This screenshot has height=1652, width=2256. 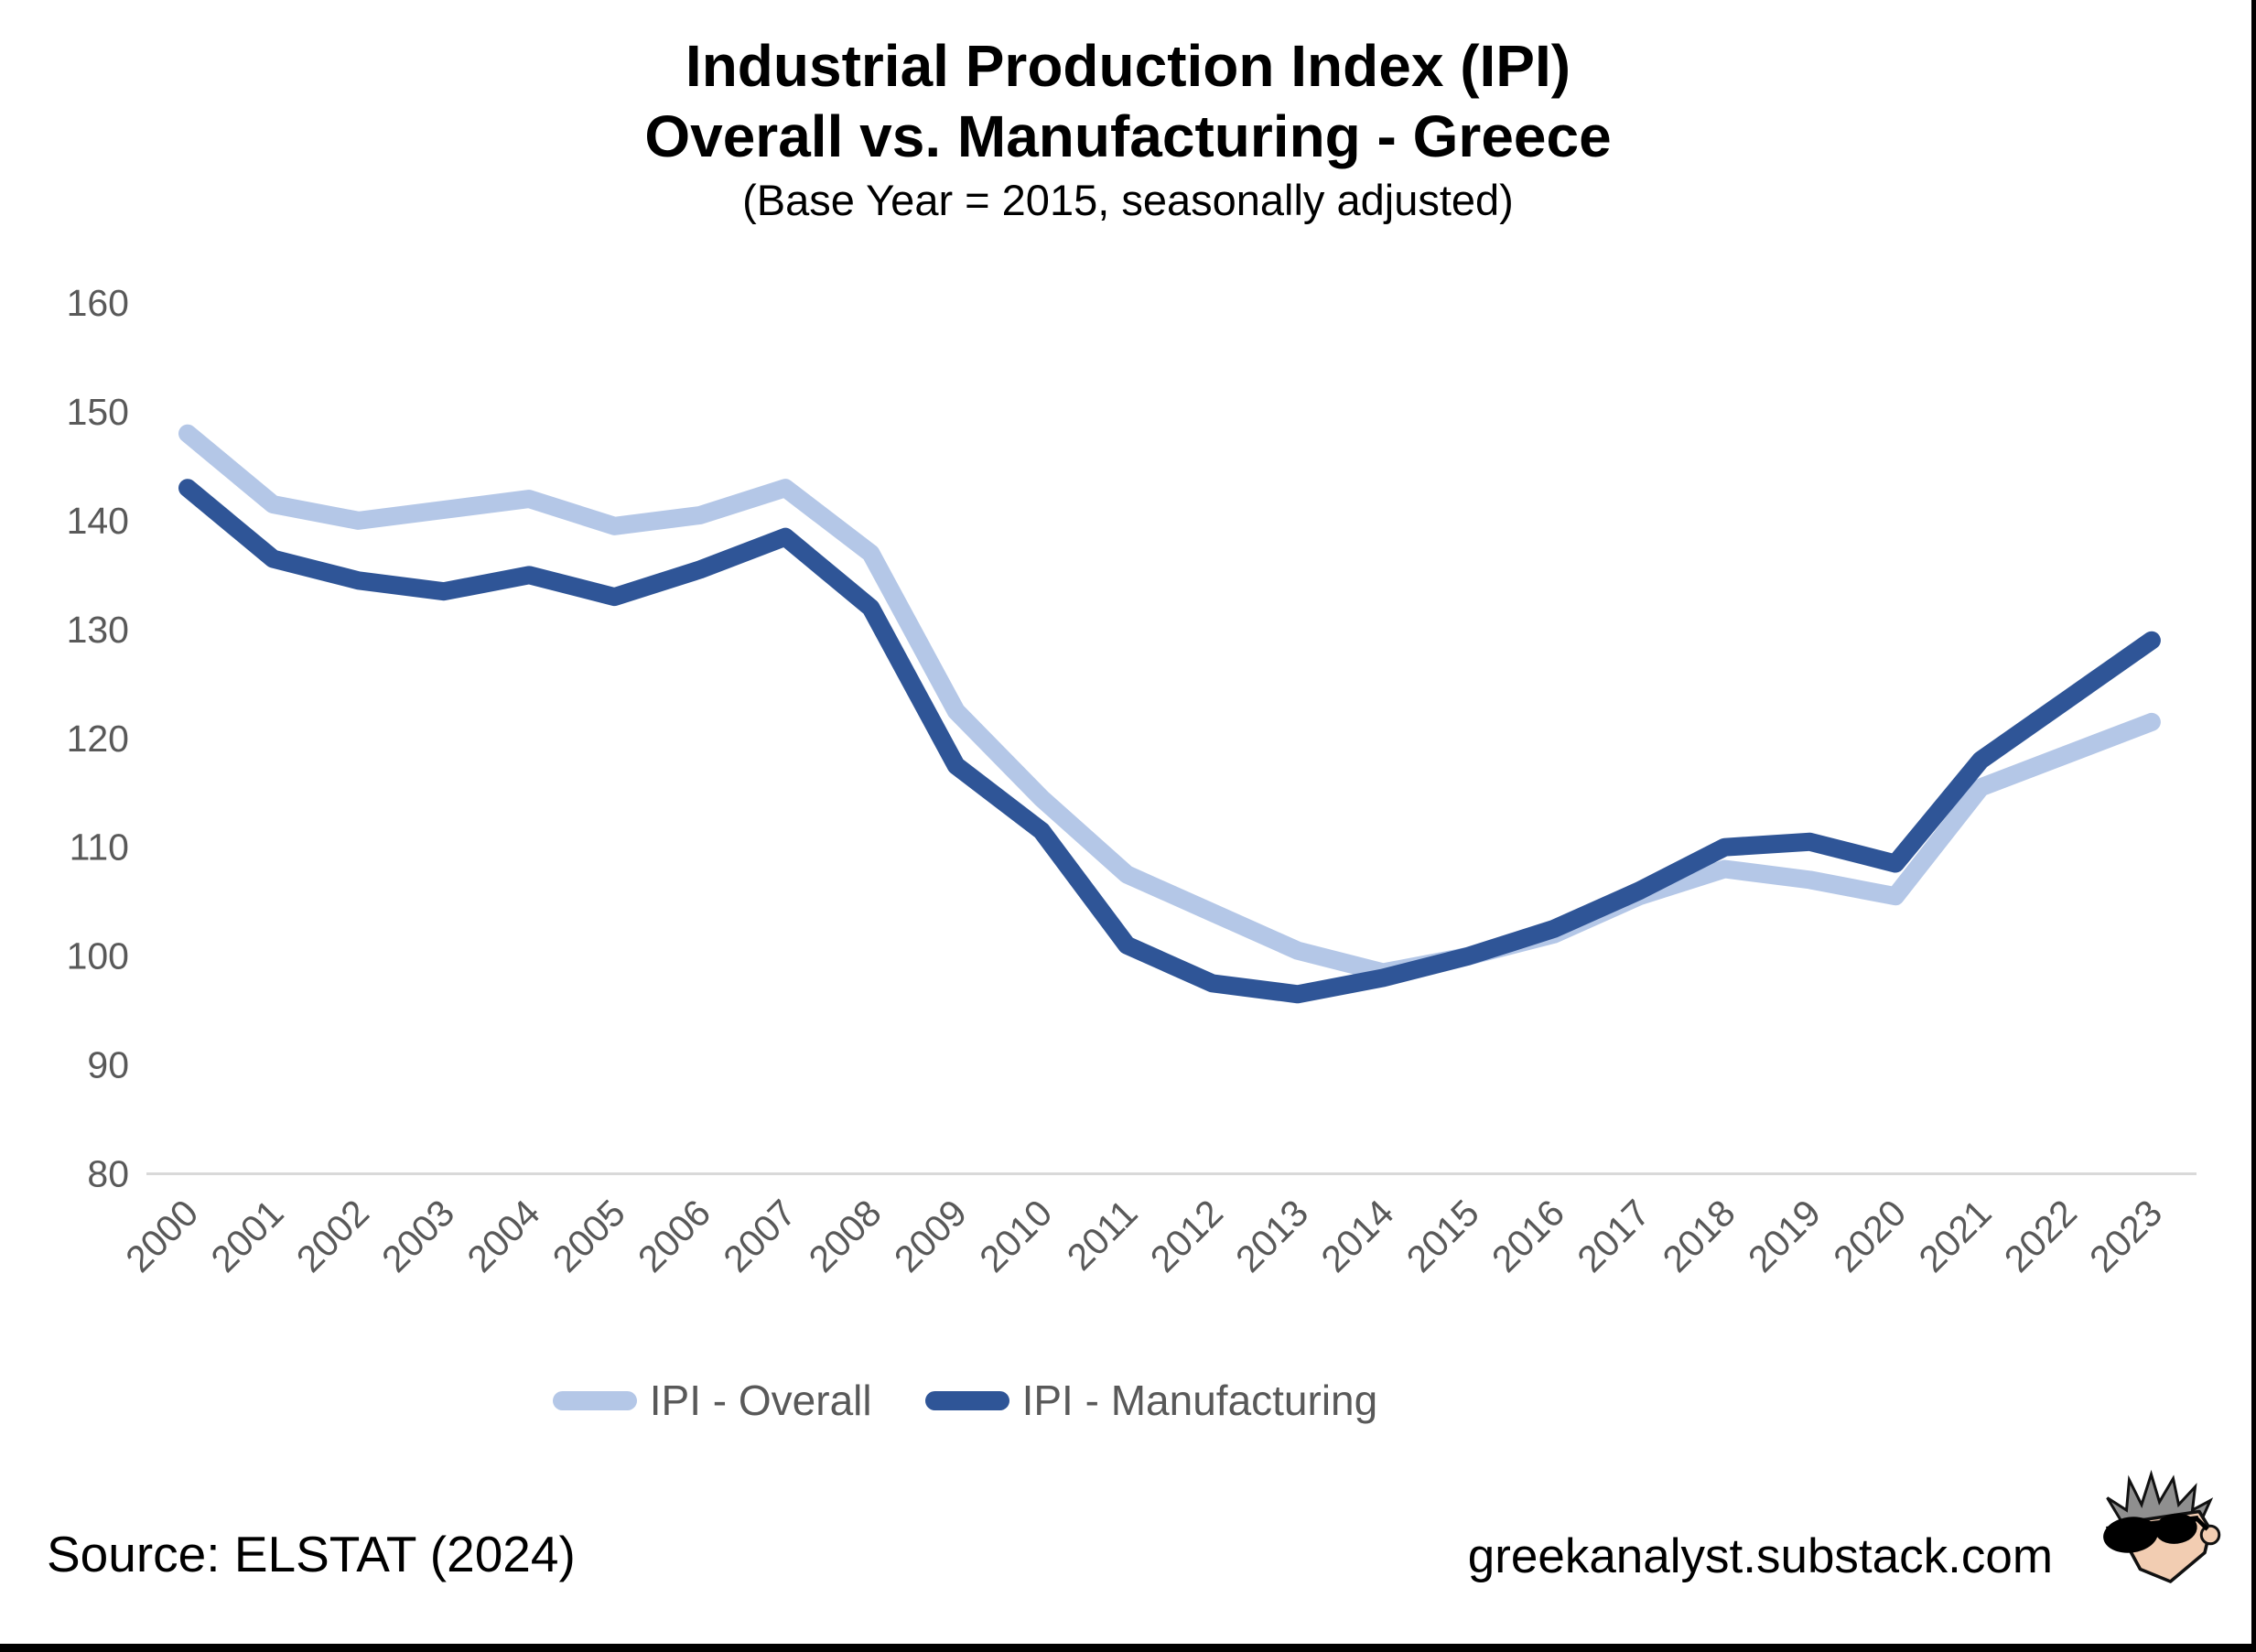 I want to click on overall-series-swatch-icon, so click(x=594, y=1400).